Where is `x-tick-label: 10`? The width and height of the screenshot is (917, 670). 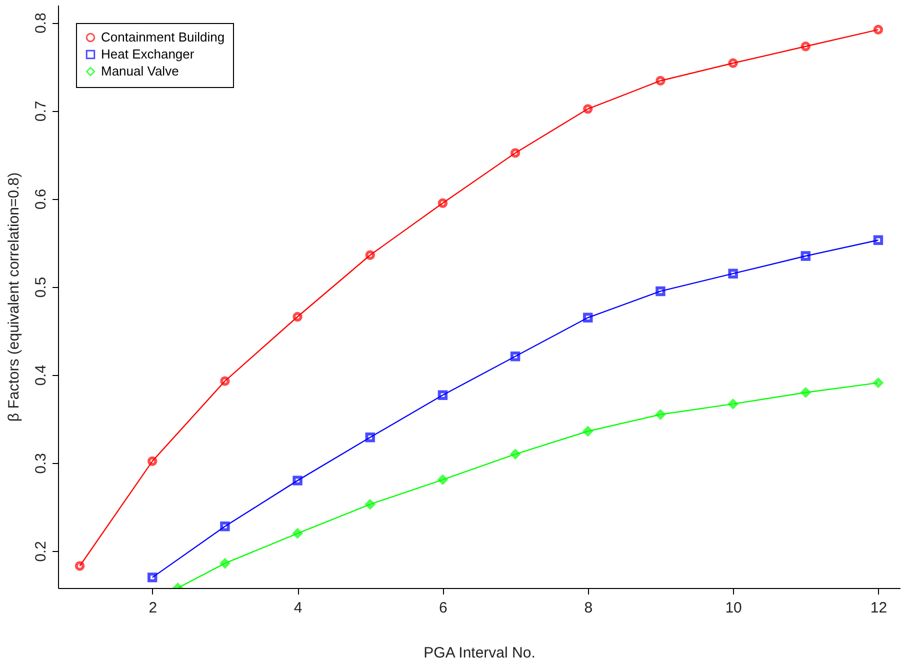 x-tick-label: 10 is located at coordinates (733, 608).